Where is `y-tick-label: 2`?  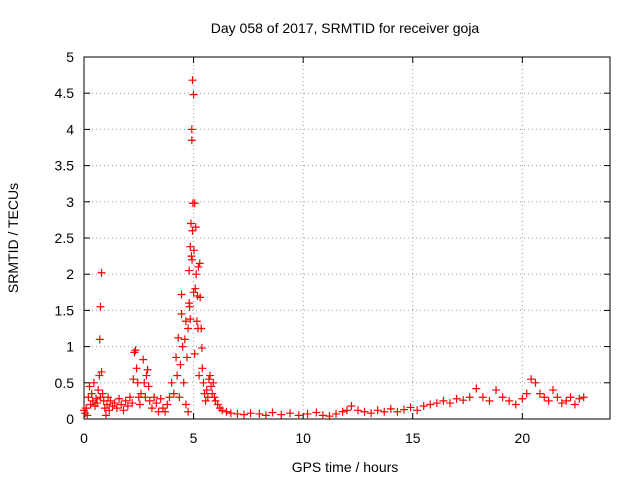
y-tick-label: 2 is located at coordinates (70, 274).